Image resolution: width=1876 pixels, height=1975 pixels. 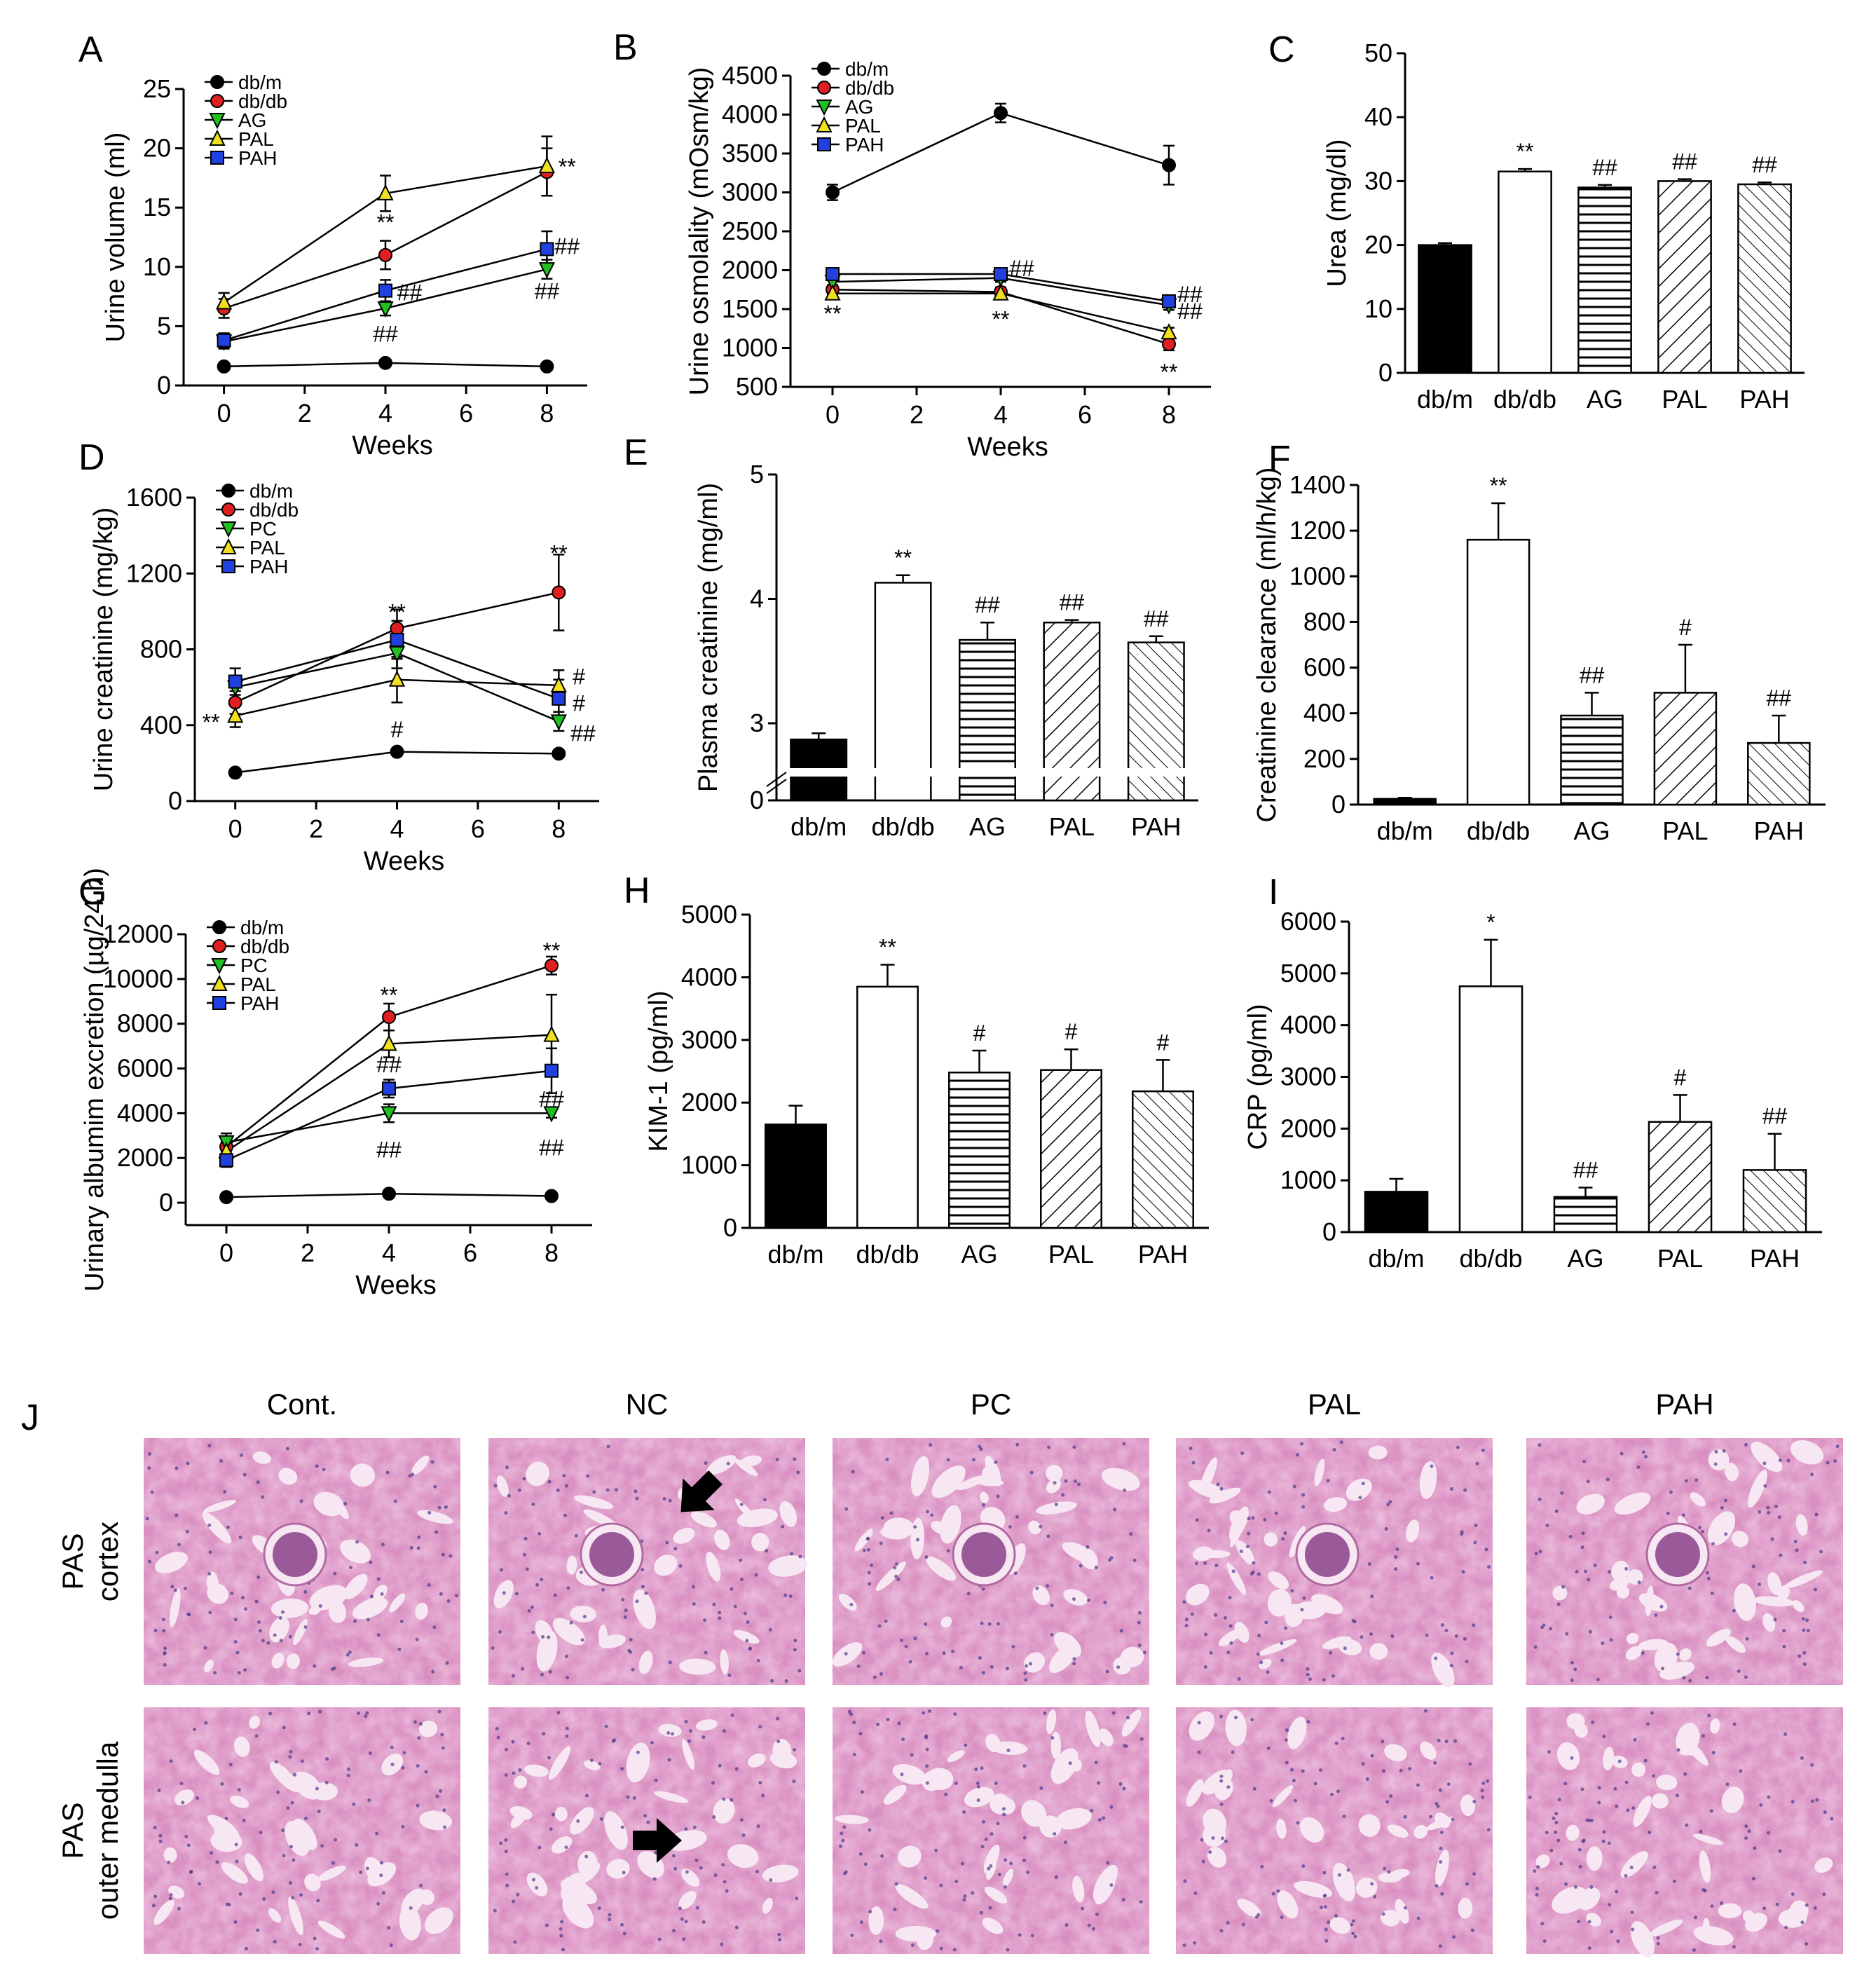 I want to click on axis-break-mark, so click(x=776, y=786).